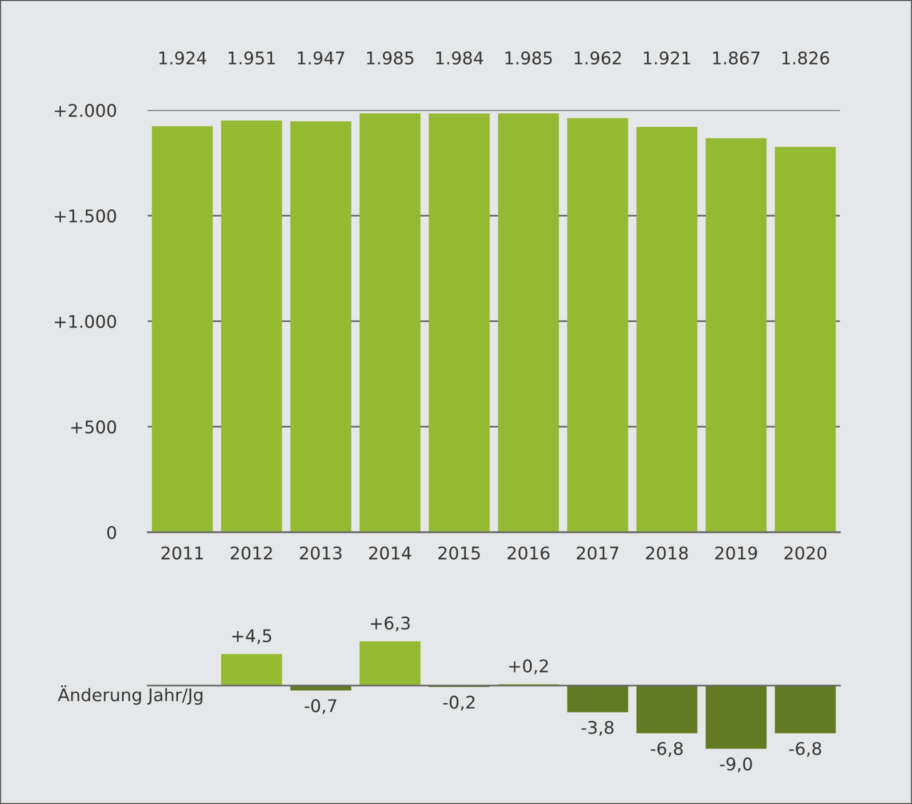  What do you see at coordinates (390, 624) in the screenshot?
I see `data-label: +6,3` at bounding box center [390, 624].